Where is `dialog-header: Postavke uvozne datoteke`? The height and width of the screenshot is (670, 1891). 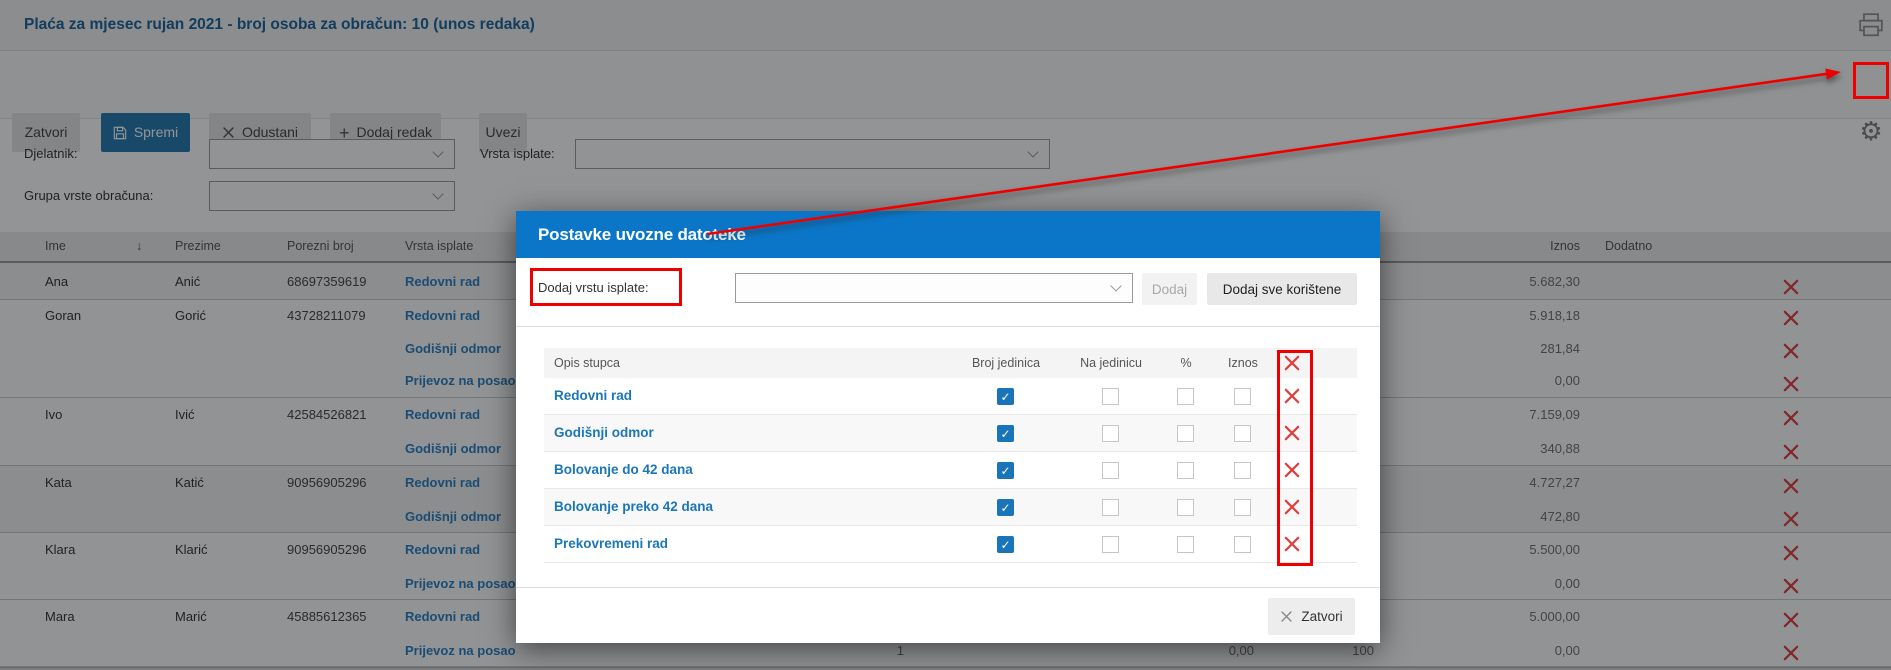 dialog-header: Postavke uvozne datoteke is located at coordinates (948, 234).